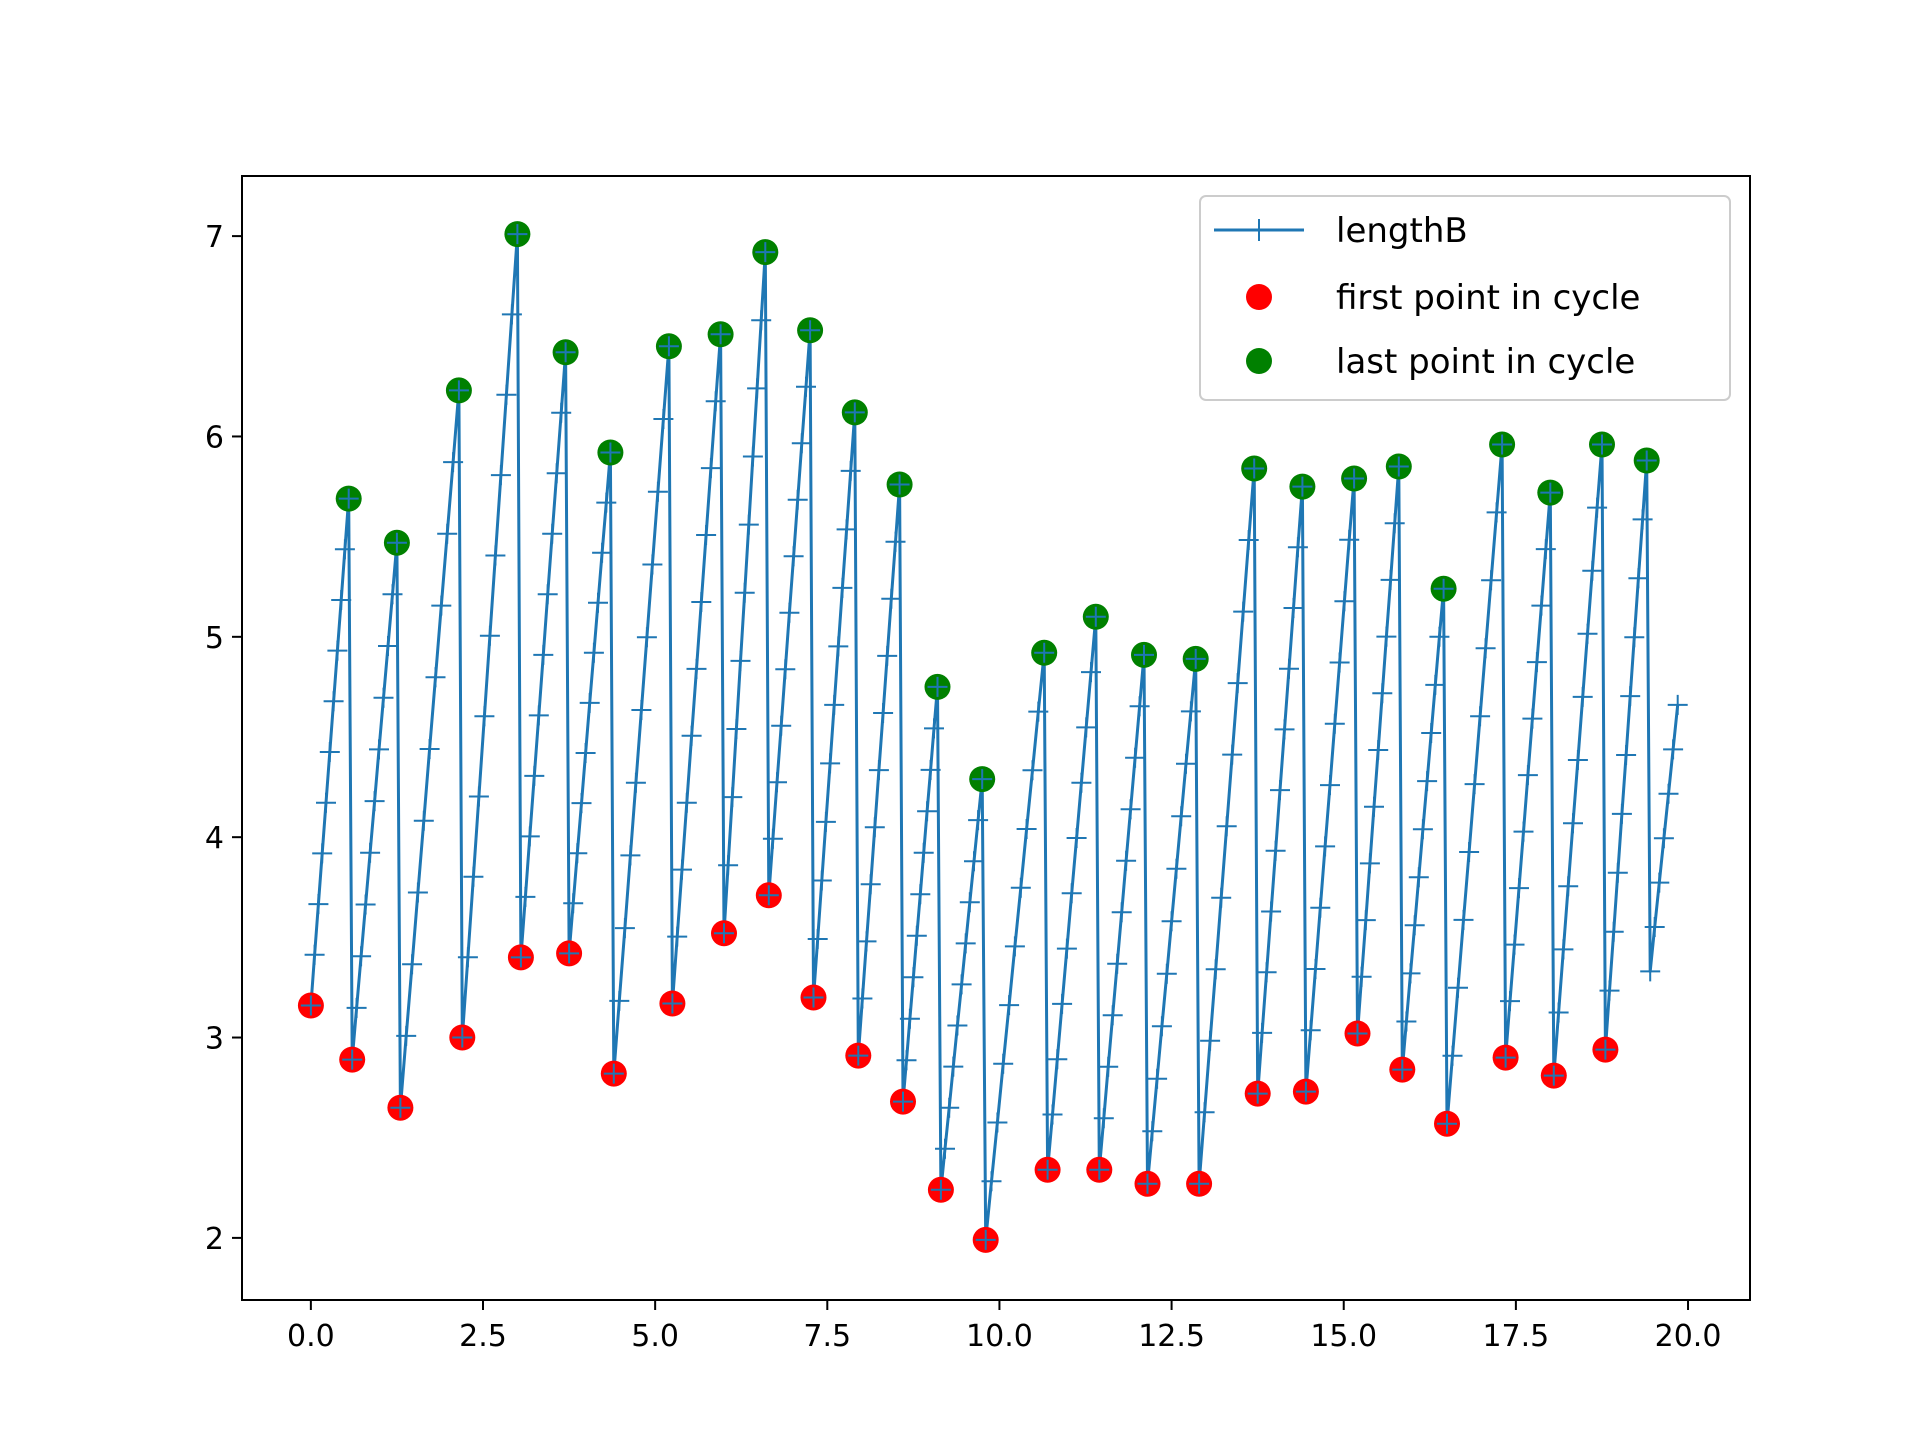 This screenshot has height=1440, width=1920. Describe the element at coordinates (214, 237) in the screenshot. I see `y-tick-label: 7` at that location.